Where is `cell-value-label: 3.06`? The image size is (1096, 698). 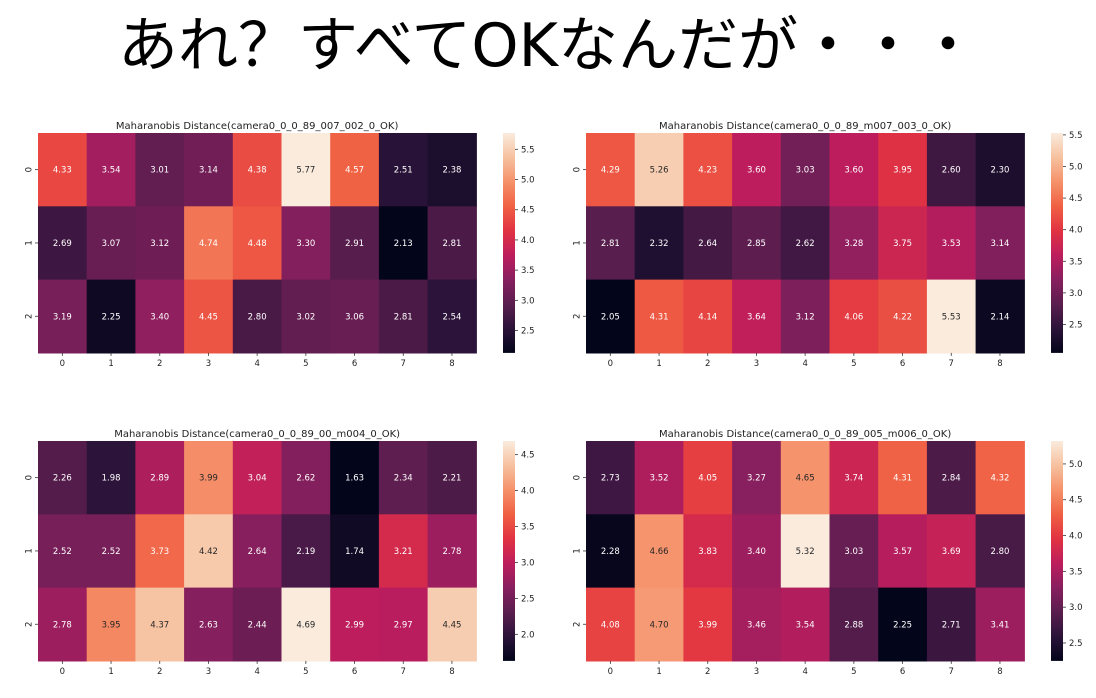
cell-value-label: 3.06 is located at coordinates (354, 317).